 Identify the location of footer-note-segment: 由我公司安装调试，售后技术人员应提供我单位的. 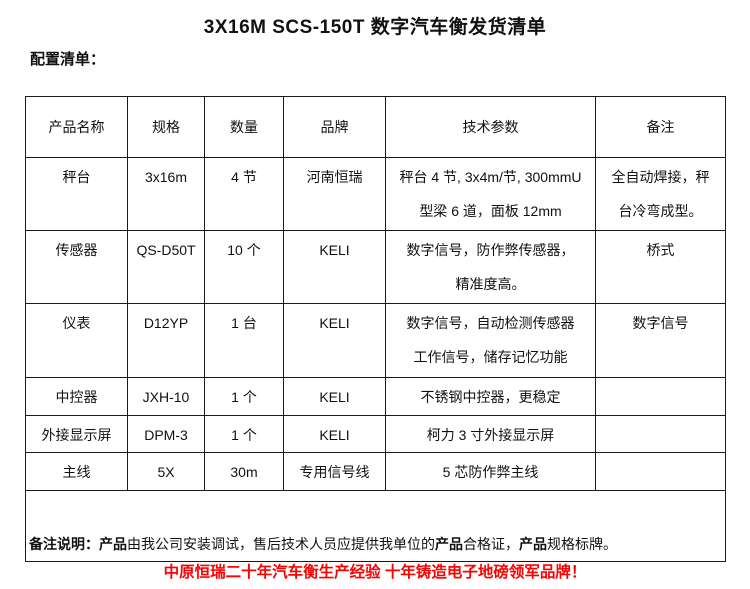
(281, 544).